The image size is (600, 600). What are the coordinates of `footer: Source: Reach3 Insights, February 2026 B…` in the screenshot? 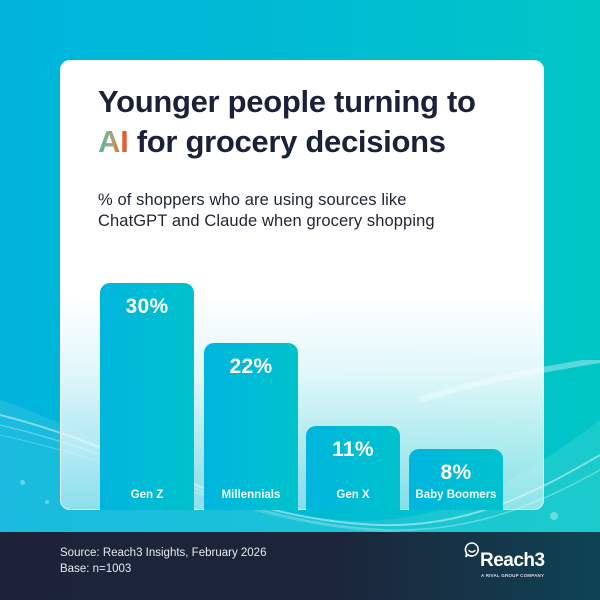 It's located at (300, 566).